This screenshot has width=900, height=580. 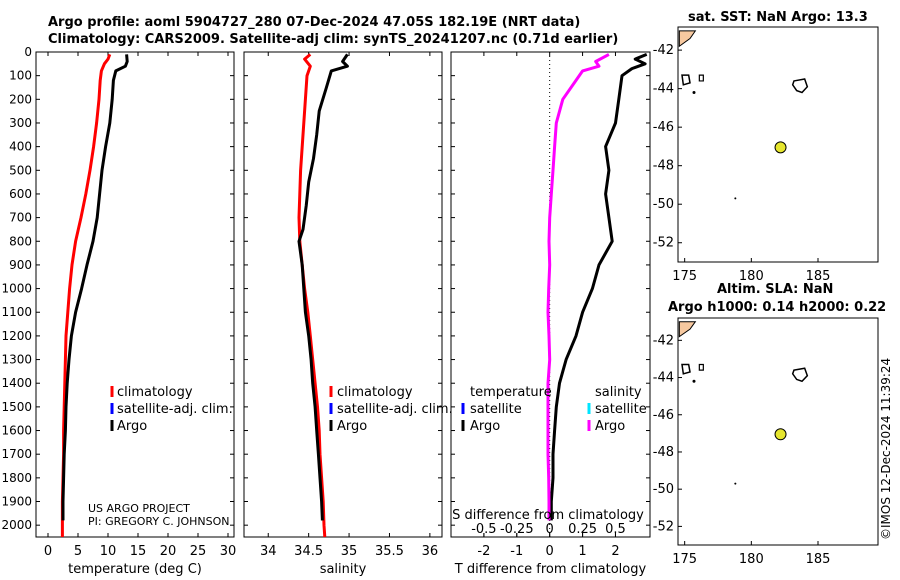 I want to click on y-tick-label: 800, so click(x=20, y=241).